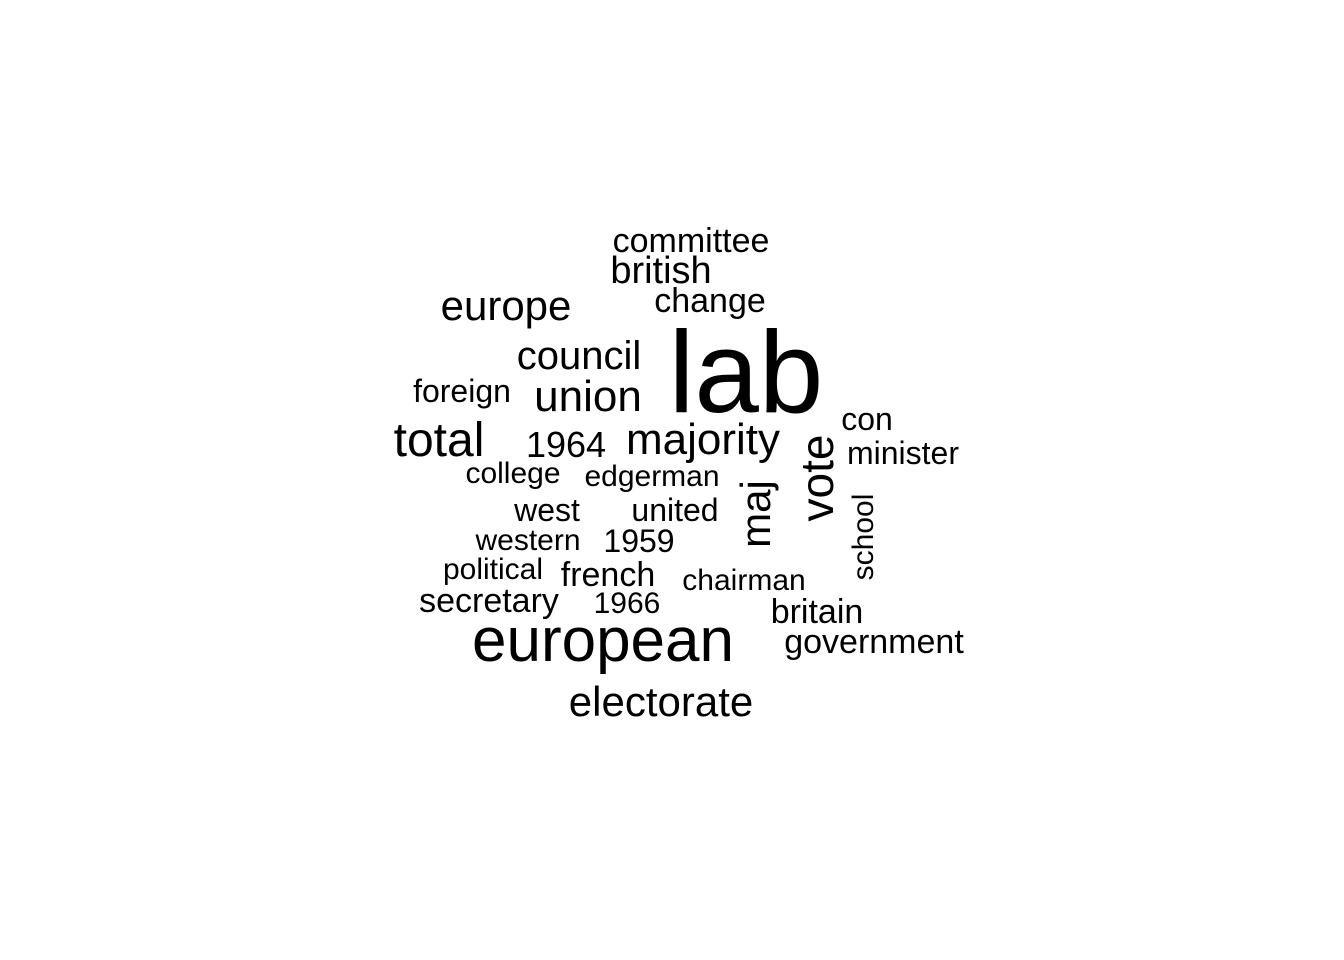  What do you see at coordinates (874, 642) in the screenshot?
I see `word-government: government` at bounding box center [874, 642].